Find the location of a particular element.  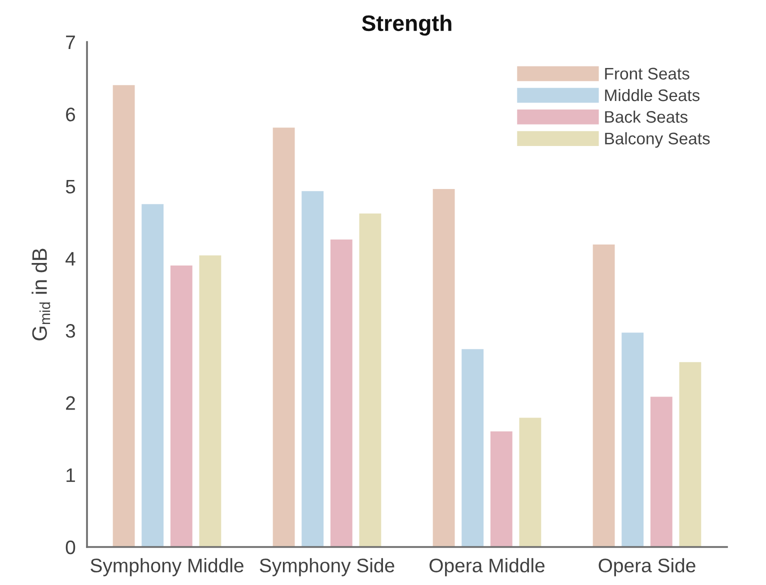

y-tick-label: 0 is located at coordinates (71, 547).